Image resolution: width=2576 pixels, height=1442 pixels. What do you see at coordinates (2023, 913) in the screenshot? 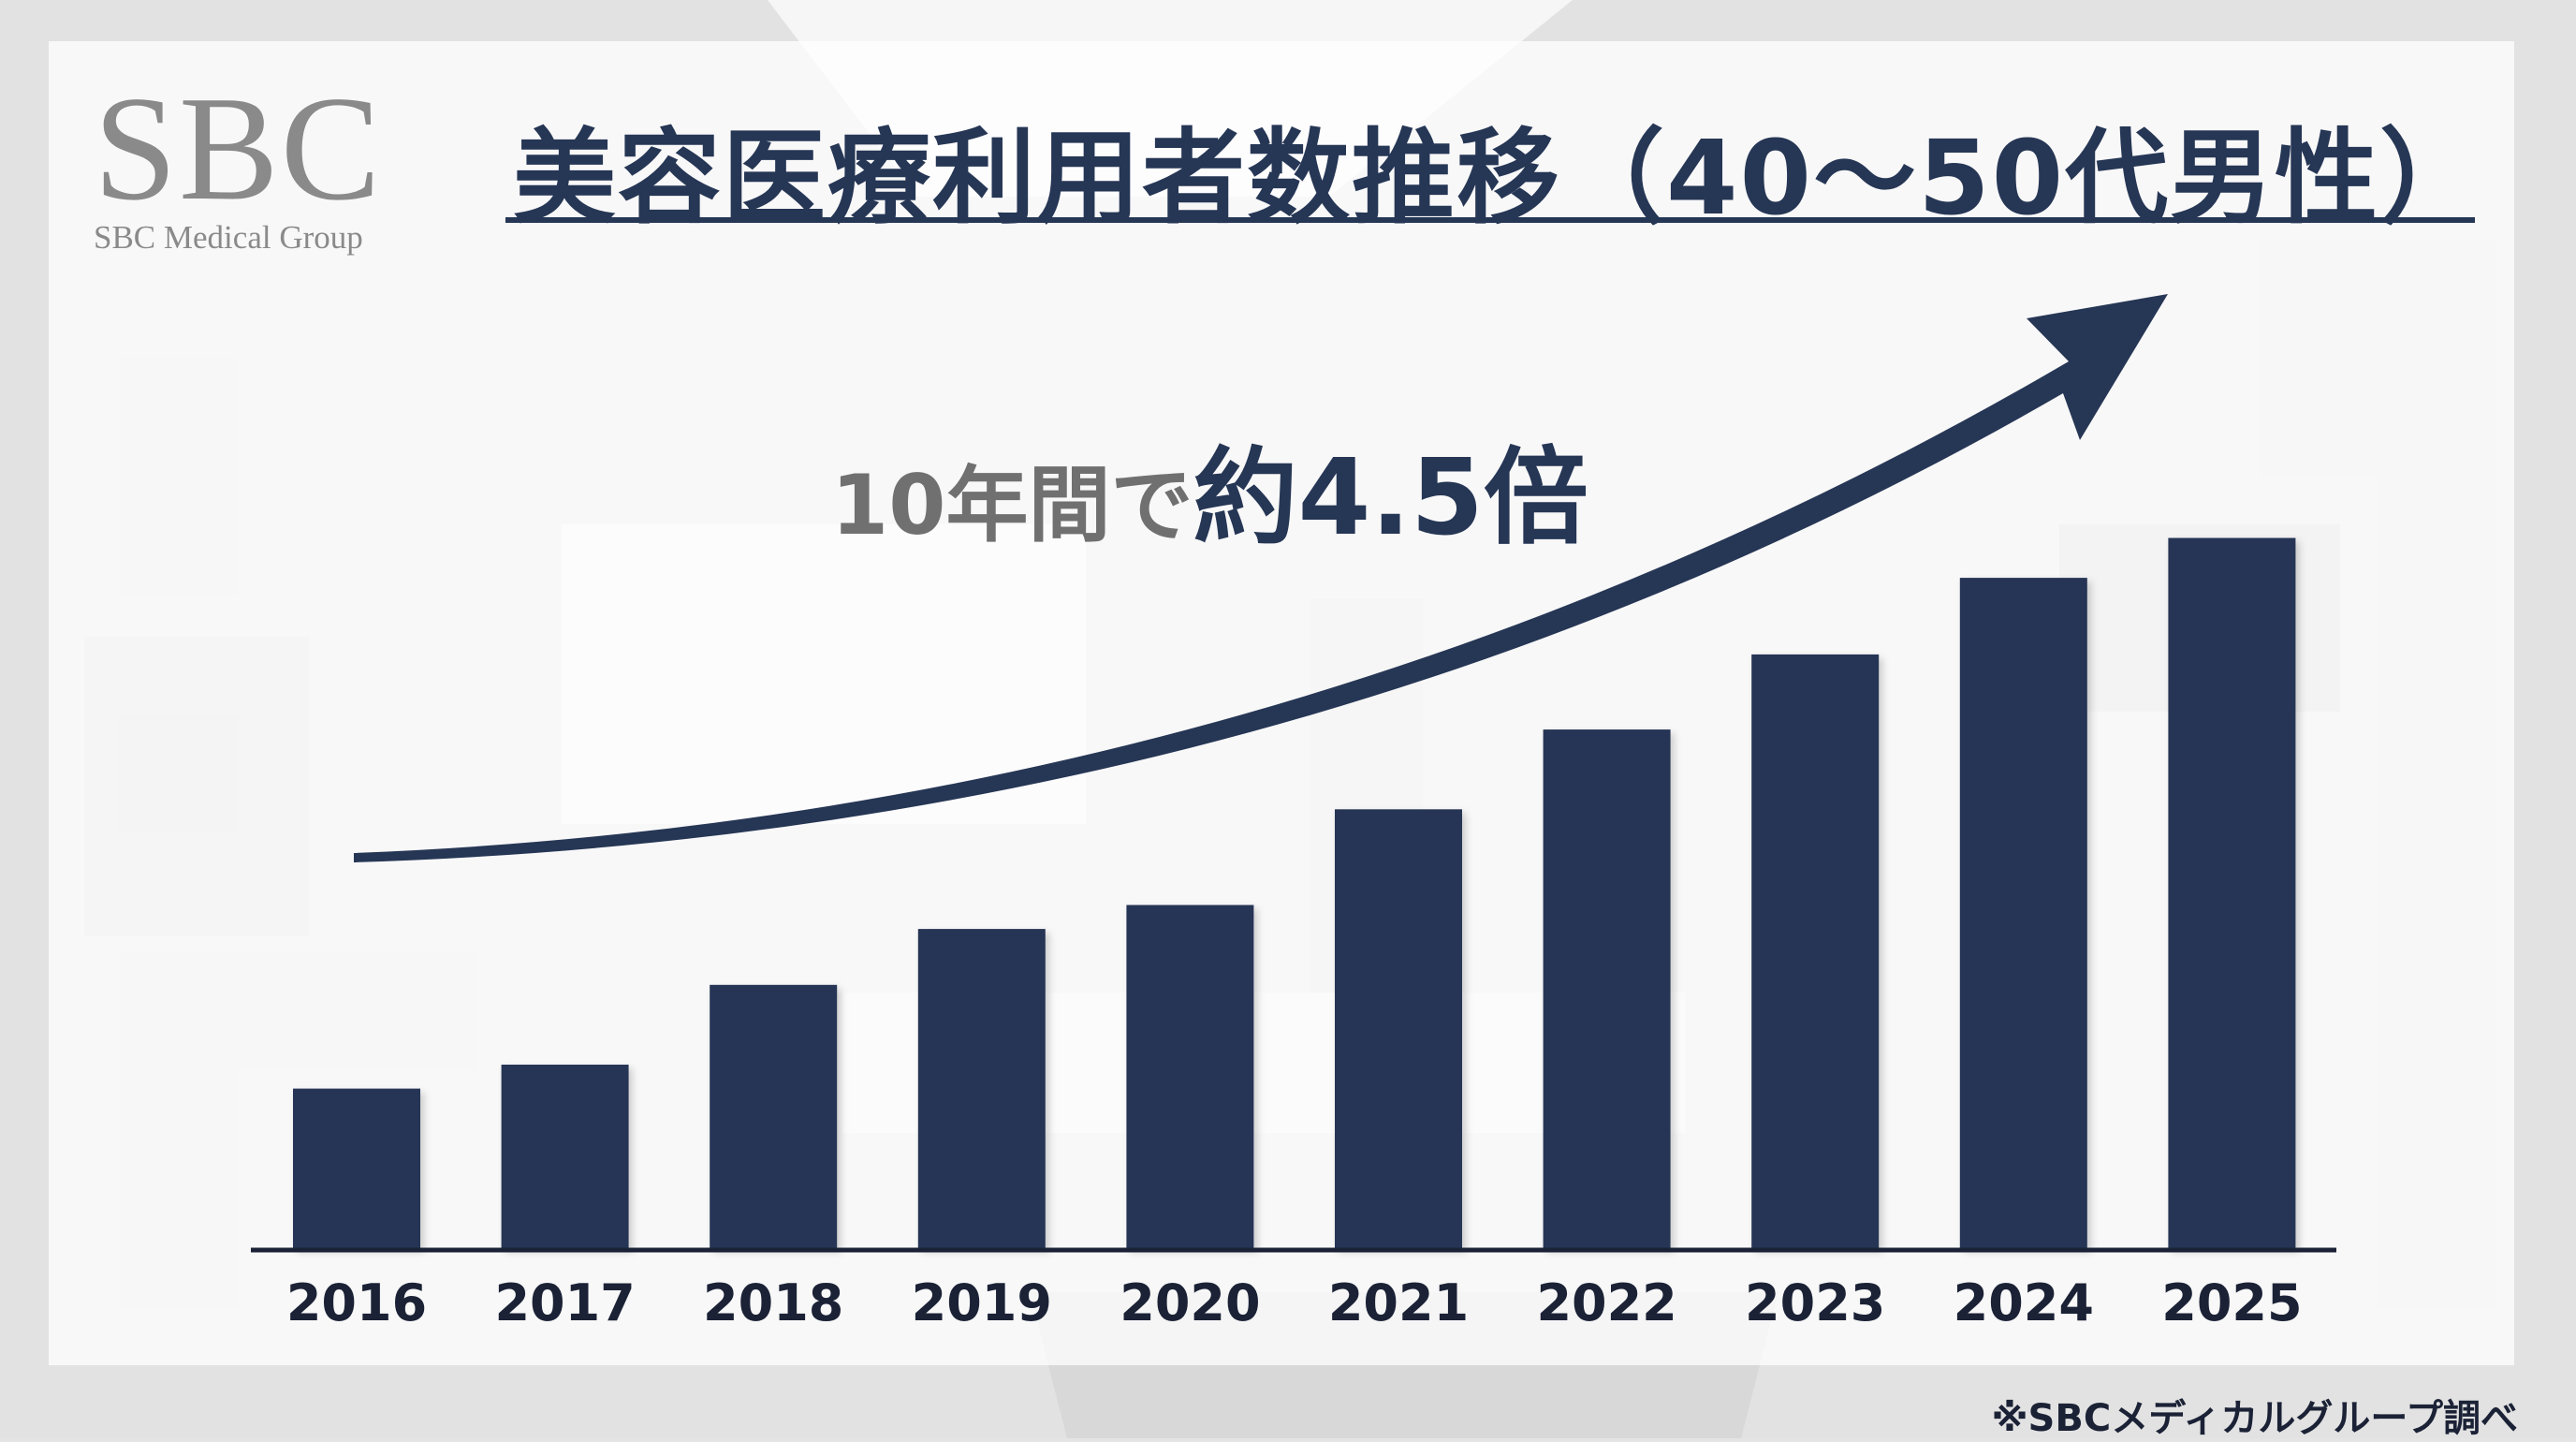
I see `bar-2024` at bounding box center [2023, 913].